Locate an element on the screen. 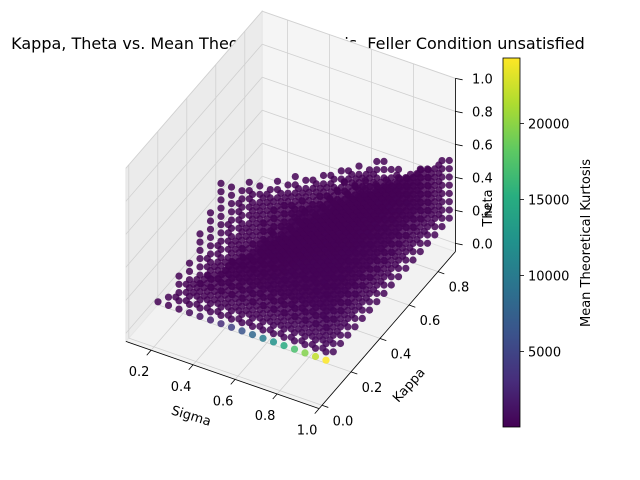 This screenshot has height=480, width=640. z-tick-label: 0.2 is located at coordinates (482, 211).